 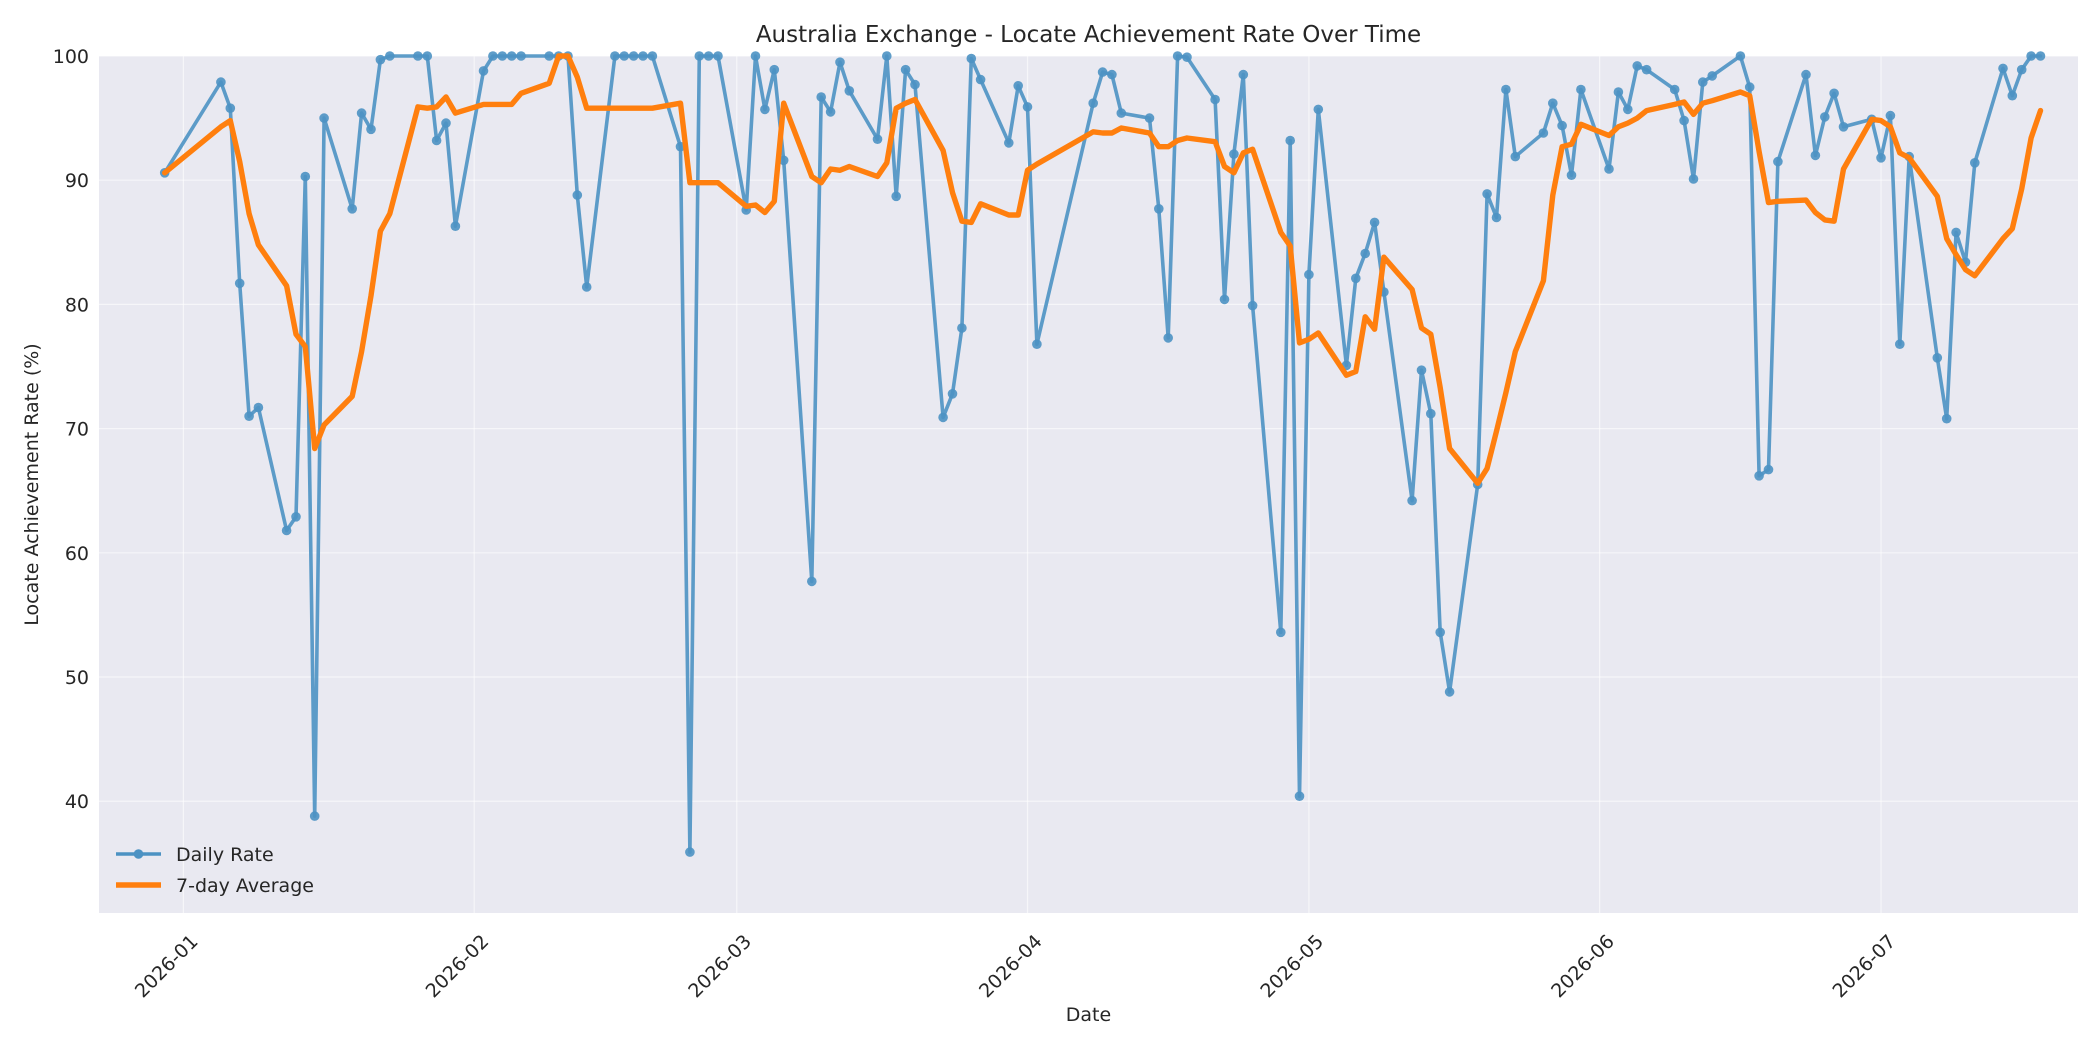 I want to click on legend-marker-daily-rate, so click(x=138, y=854).